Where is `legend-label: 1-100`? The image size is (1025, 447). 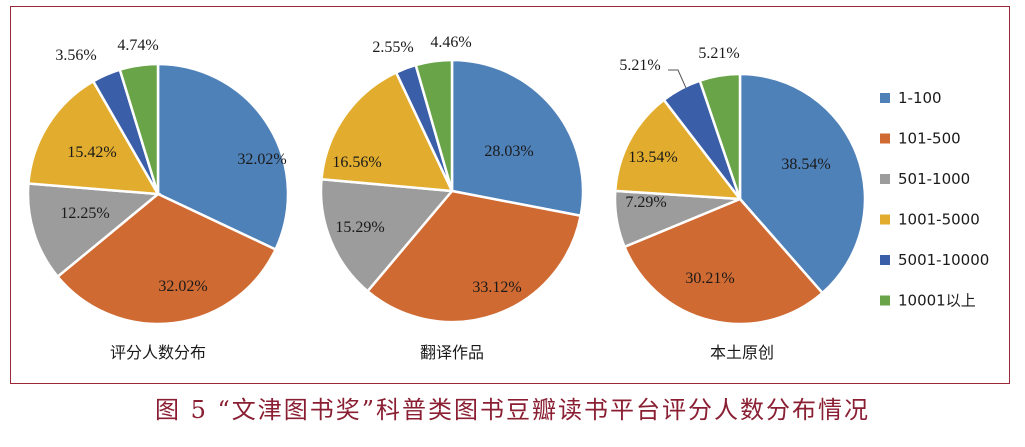 legend-label: 1-100 is located at coordinates (920, 98).